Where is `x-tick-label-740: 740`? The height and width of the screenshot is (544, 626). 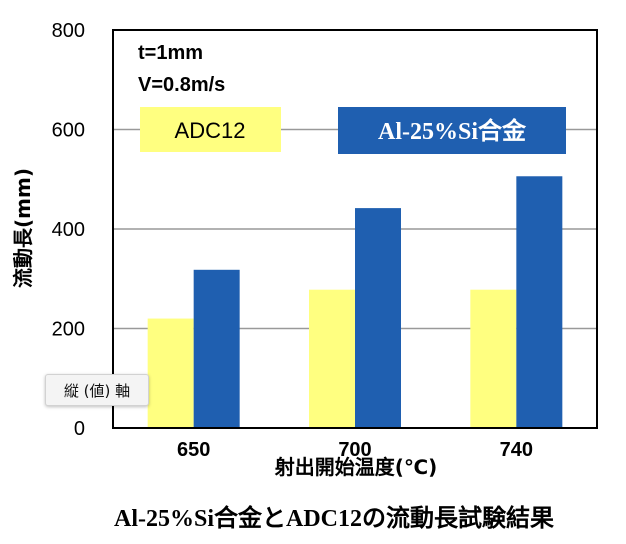
x-tick-label-740: 740 is located at coordinates (516, 450).